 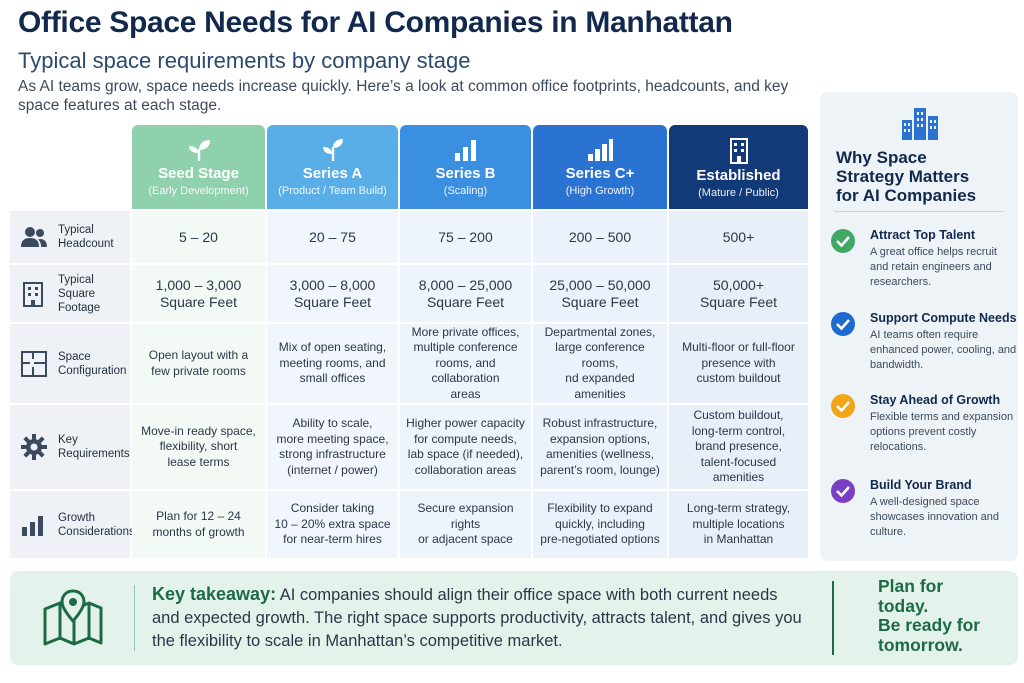 I want to click on row-label: Space Configuration, so click(x=70, y=363).